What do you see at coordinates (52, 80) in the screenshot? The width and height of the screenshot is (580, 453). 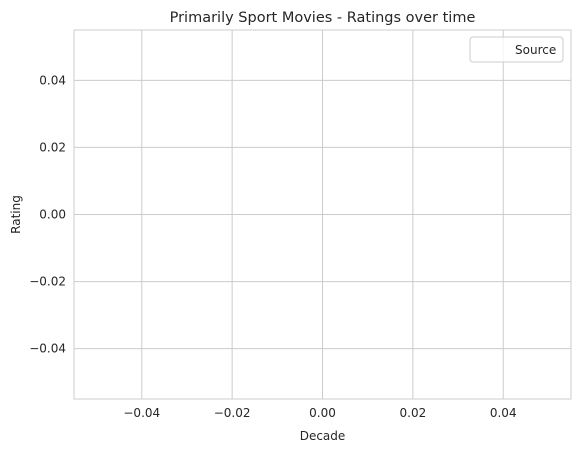 I see `y-tick-label: 0.04` at bounding box center [52, 80].